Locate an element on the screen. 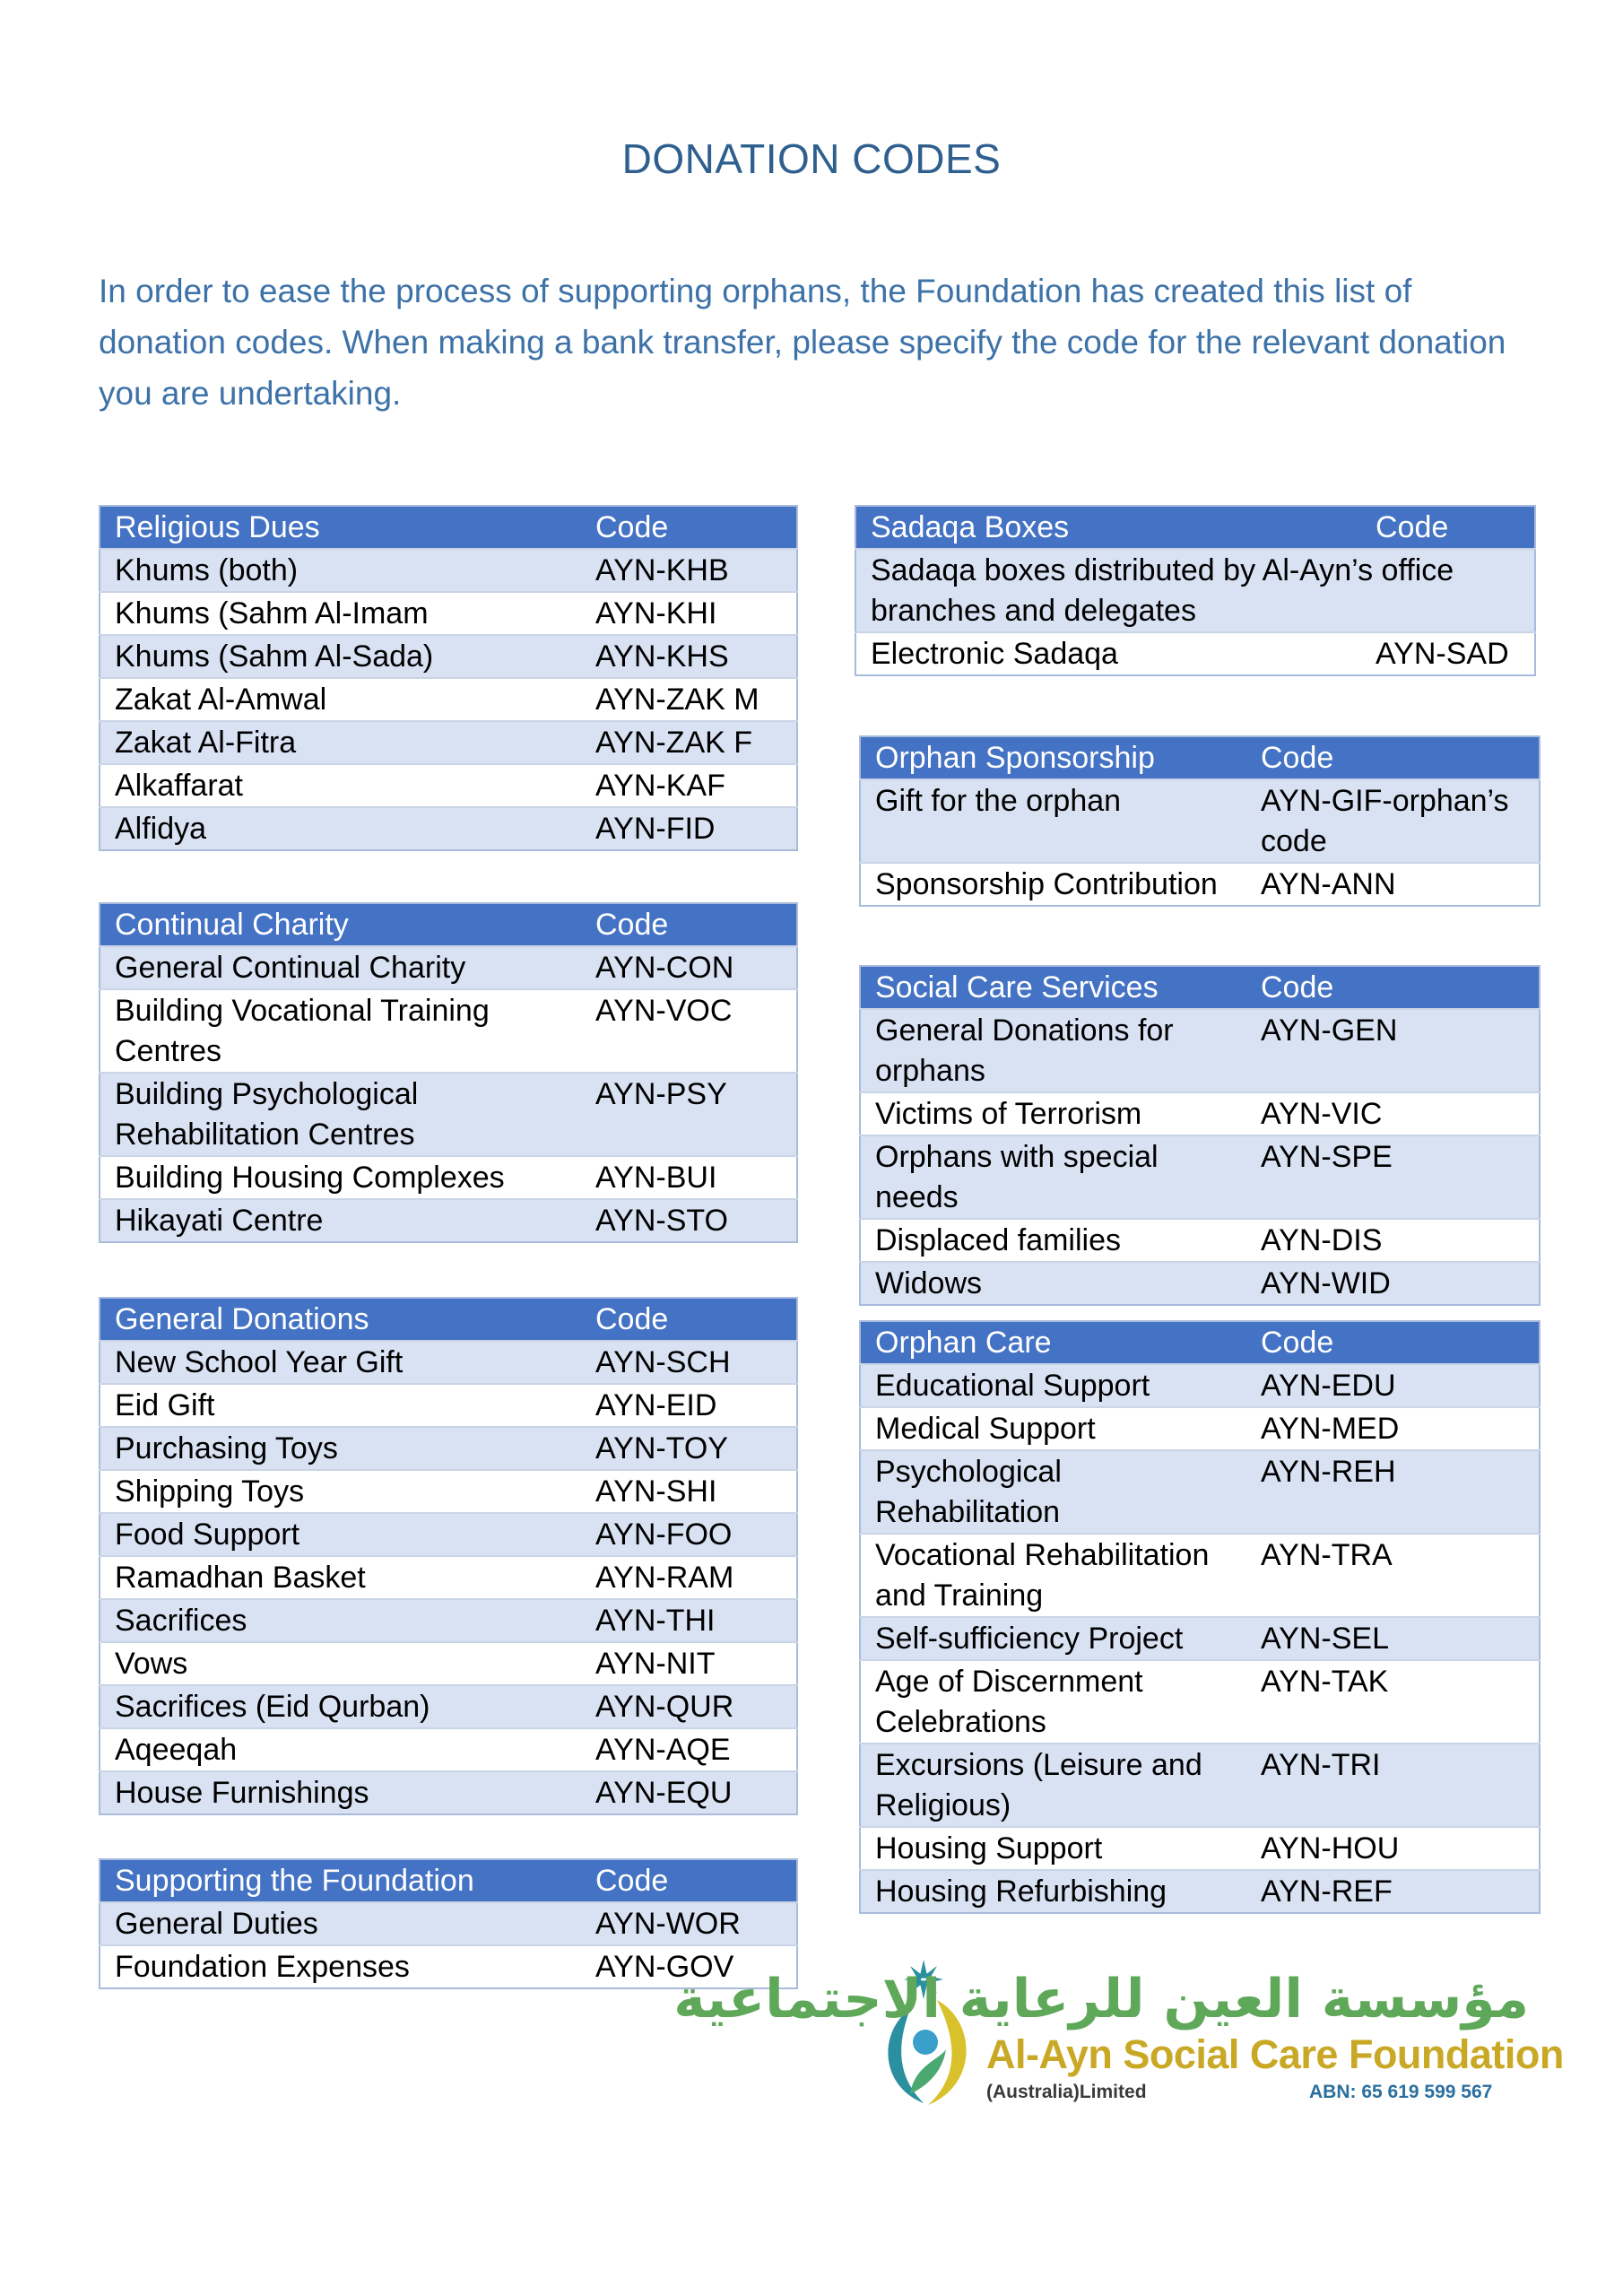  donation-name: Khums (both) is located at coordinates (340, 570).